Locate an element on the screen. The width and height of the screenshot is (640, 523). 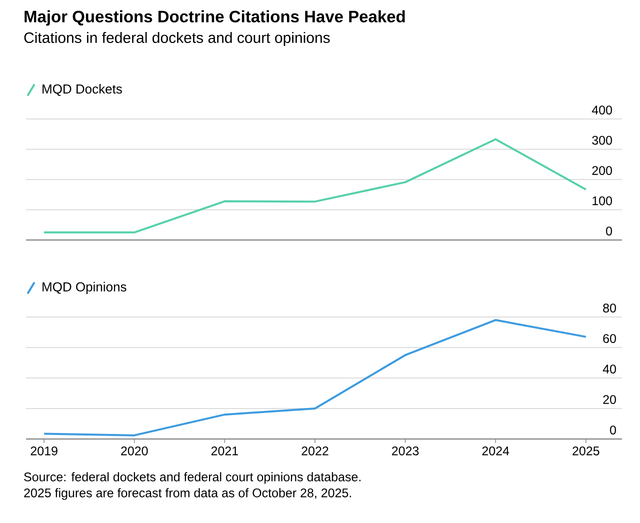
x-tick-label: 2019 is located at coordinates (44, 451).